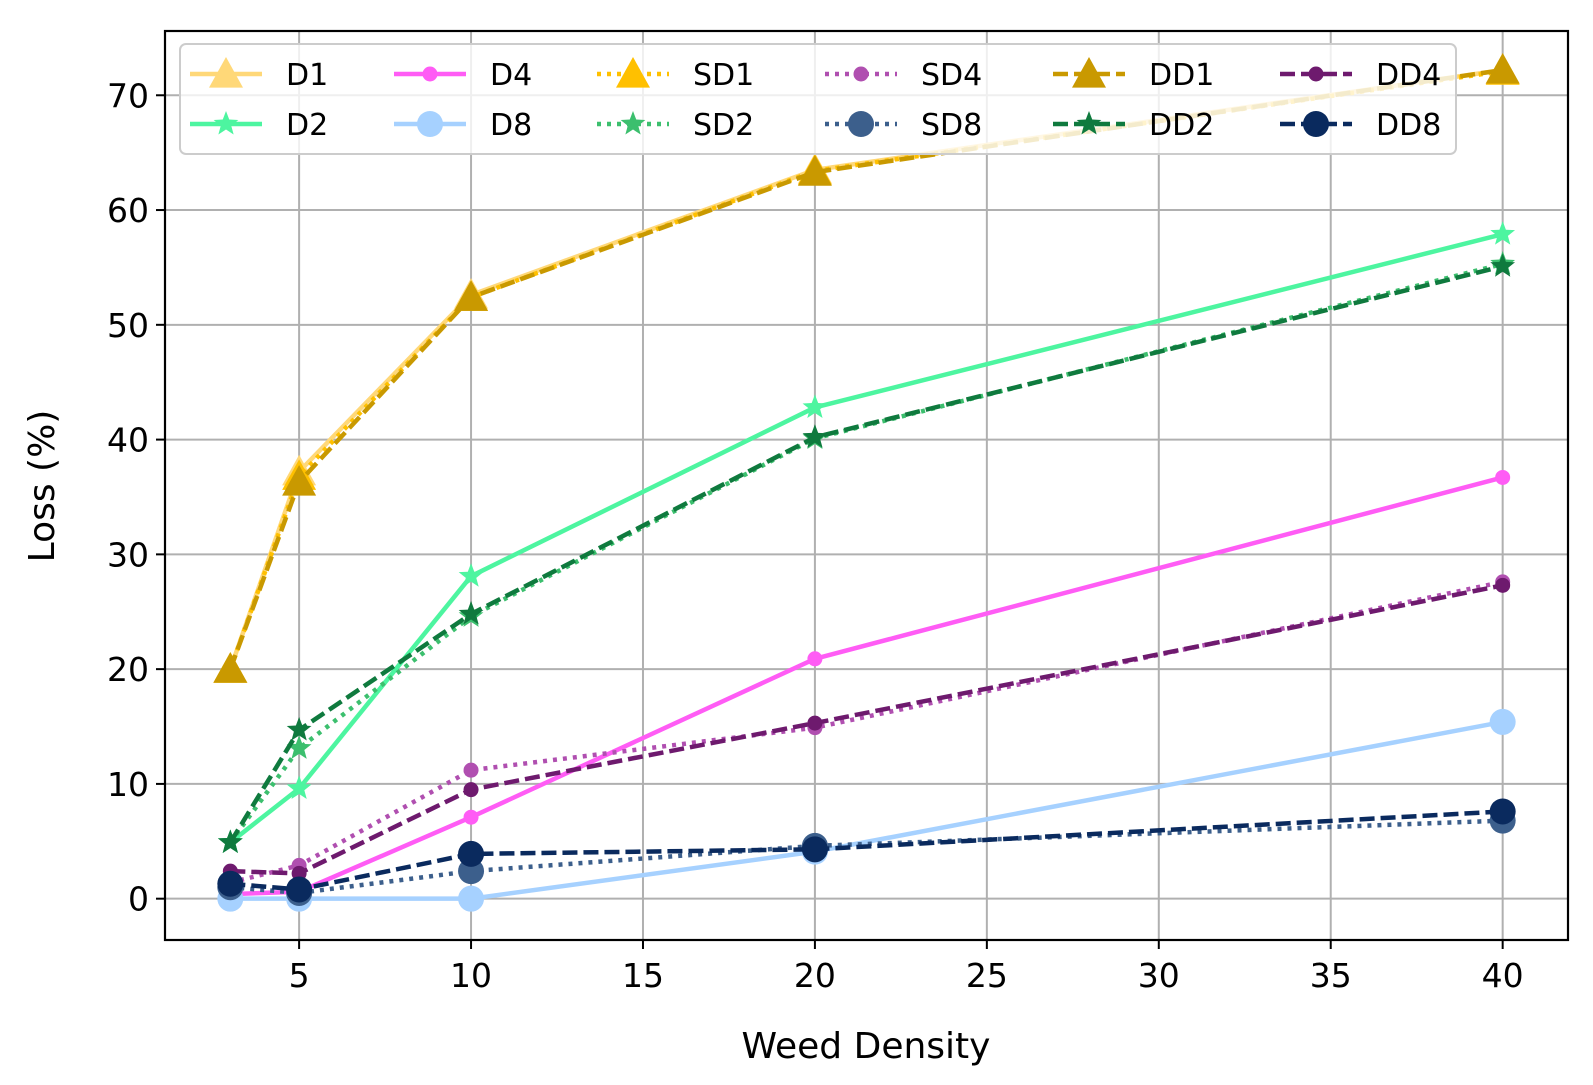  What do you see at coordinates (1181, 125) in the screenshot?
I see `legend-label: DD2` at bounding box center [1181, 125].